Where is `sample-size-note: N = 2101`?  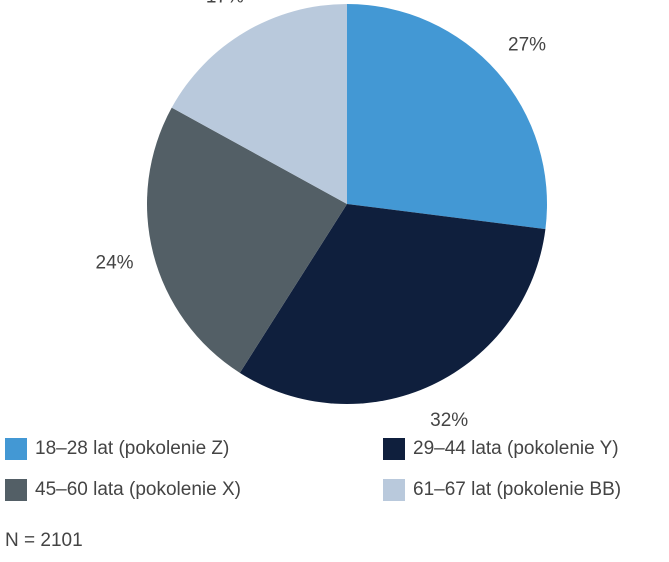
sample-size-note: N = 2101 is located at coordinates (44, 540).